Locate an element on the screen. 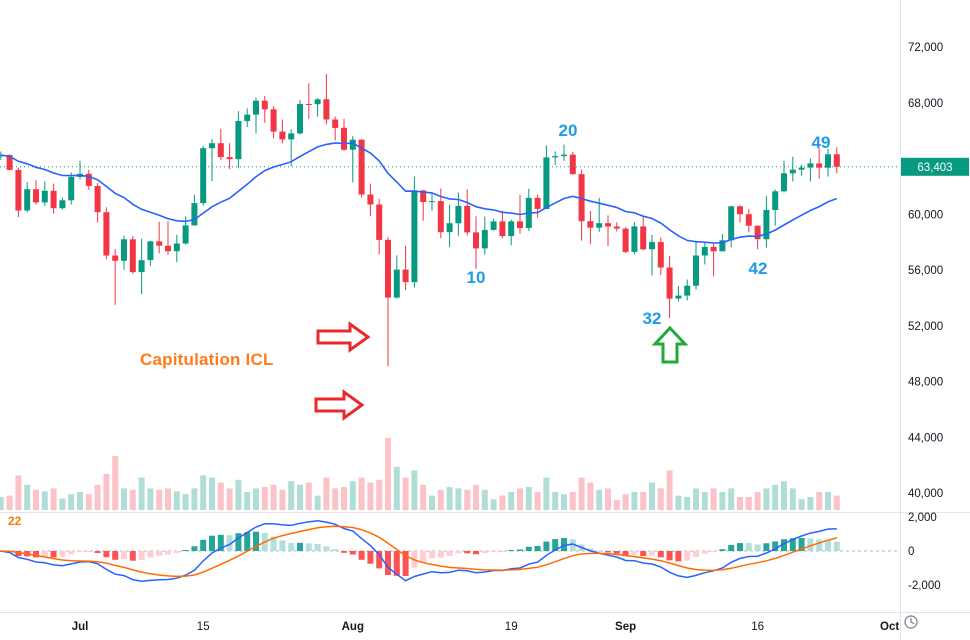  cycle-count-label: 20 is located at coordinates (568, 130).